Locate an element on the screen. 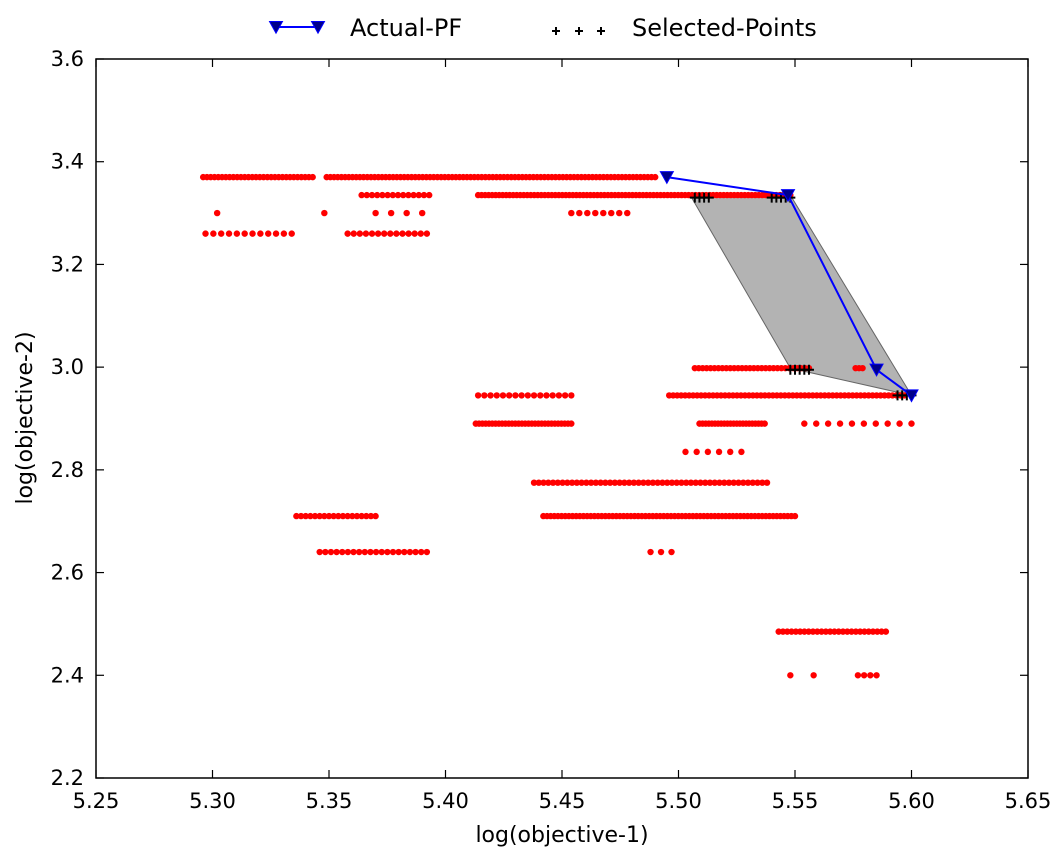  legend-selected-marker is located at coordinates (601, 31).